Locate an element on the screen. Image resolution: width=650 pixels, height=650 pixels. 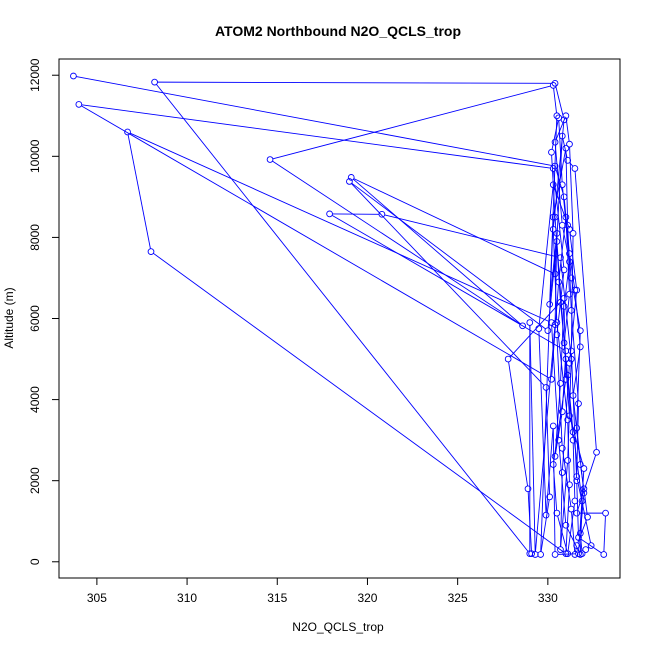
y-tick-label: 4000 is located at coordinates (35, 399).